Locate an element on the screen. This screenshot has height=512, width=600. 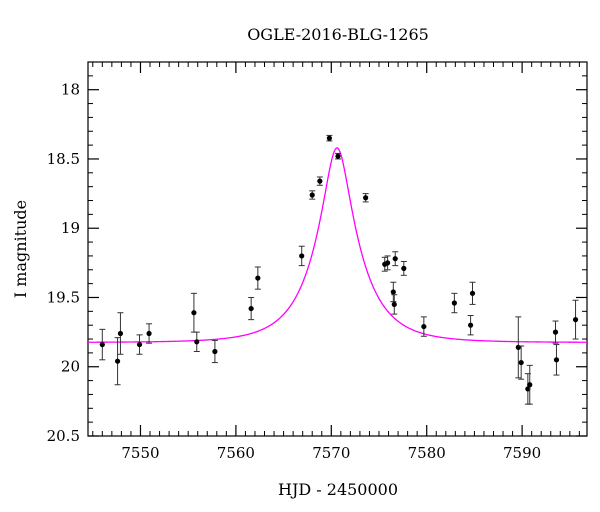
y-tick-label: 19 is located at coordinates (70, 228).